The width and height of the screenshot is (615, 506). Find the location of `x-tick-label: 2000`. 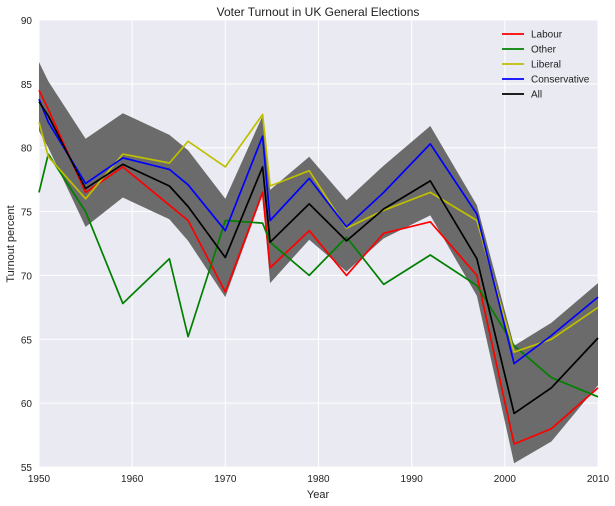

x-tick-label: 2000 is located at coordinates (505, 479).